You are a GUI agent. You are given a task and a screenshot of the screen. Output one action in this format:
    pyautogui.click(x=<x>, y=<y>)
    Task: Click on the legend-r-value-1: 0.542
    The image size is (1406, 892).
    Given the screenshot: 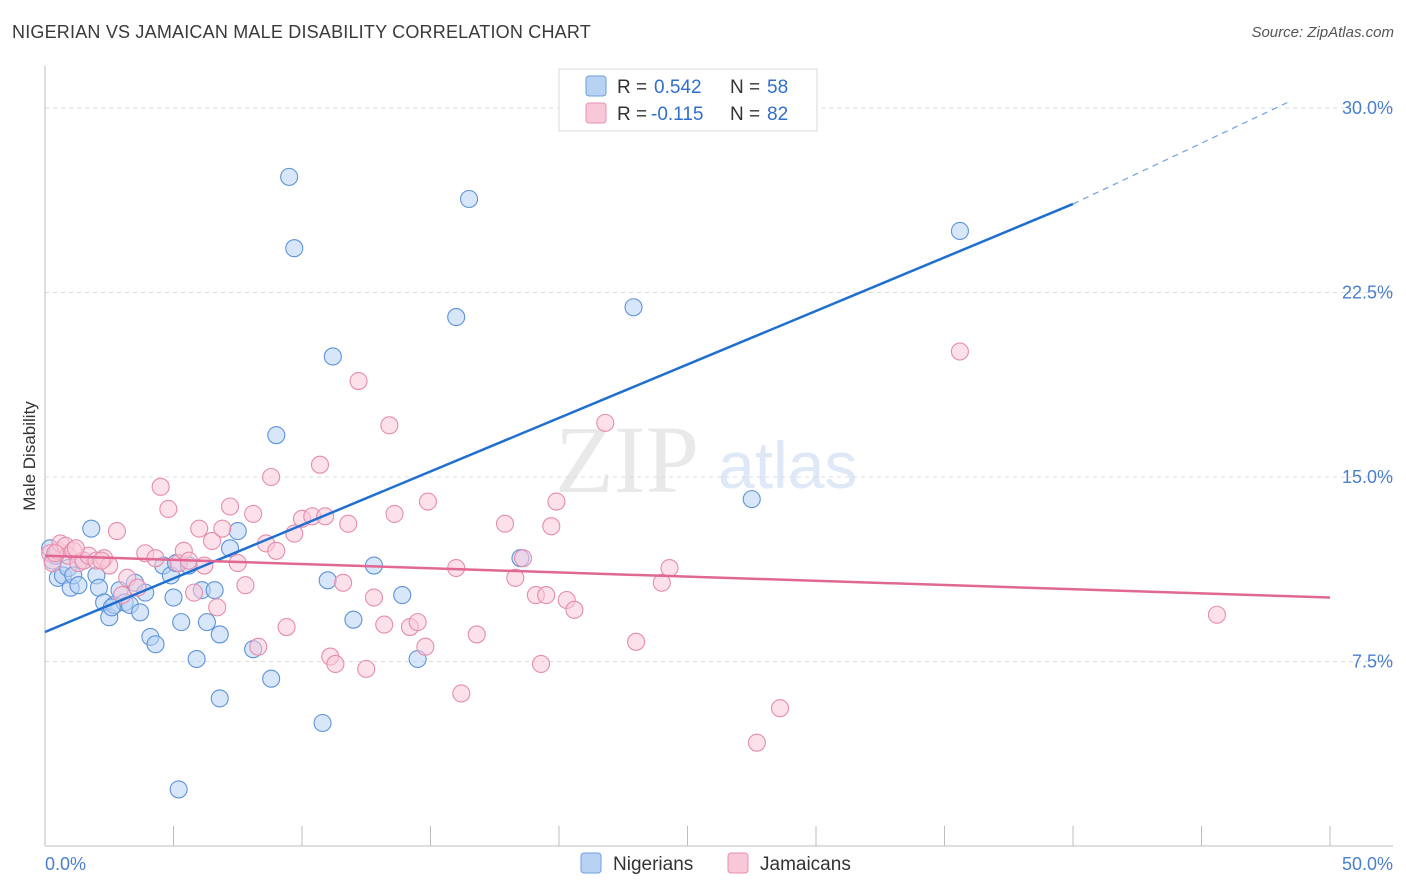 What is the action you would take?
    pyautogui.click(x=678, y=87)
    